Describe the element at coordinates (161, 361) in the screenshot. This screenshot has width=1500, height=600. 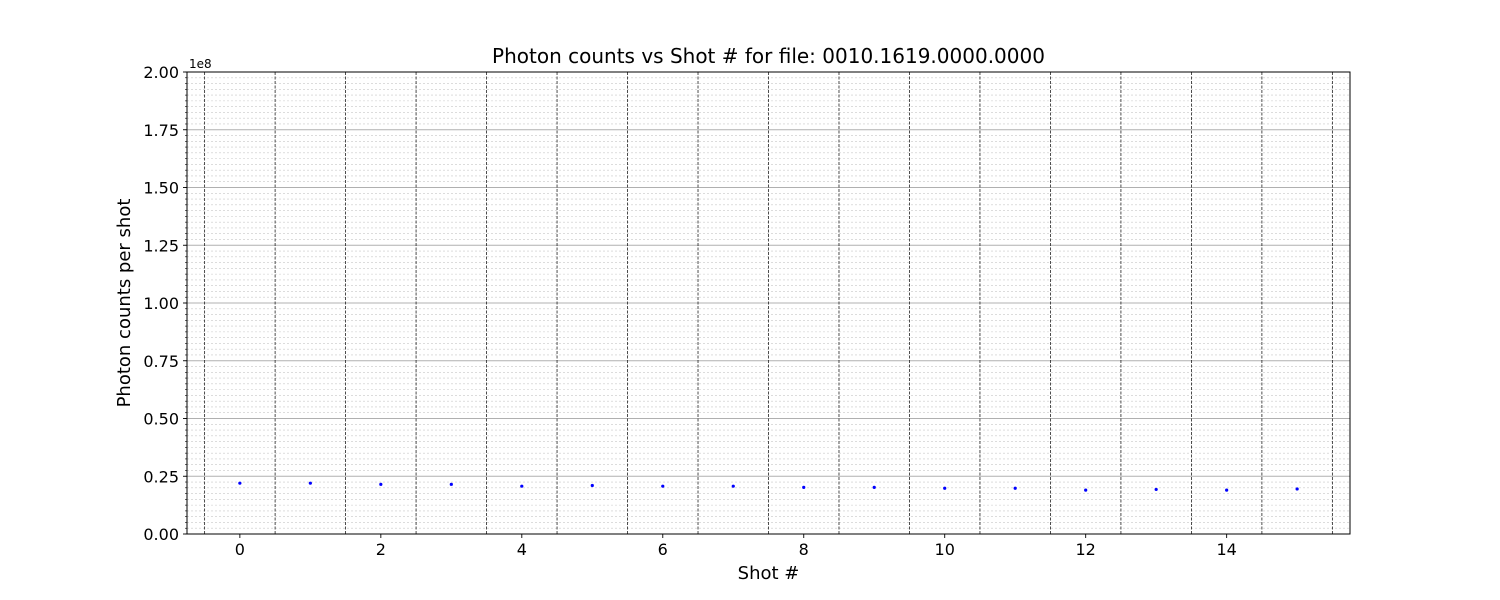
I see `y-tick-label: 0.75` at that location.